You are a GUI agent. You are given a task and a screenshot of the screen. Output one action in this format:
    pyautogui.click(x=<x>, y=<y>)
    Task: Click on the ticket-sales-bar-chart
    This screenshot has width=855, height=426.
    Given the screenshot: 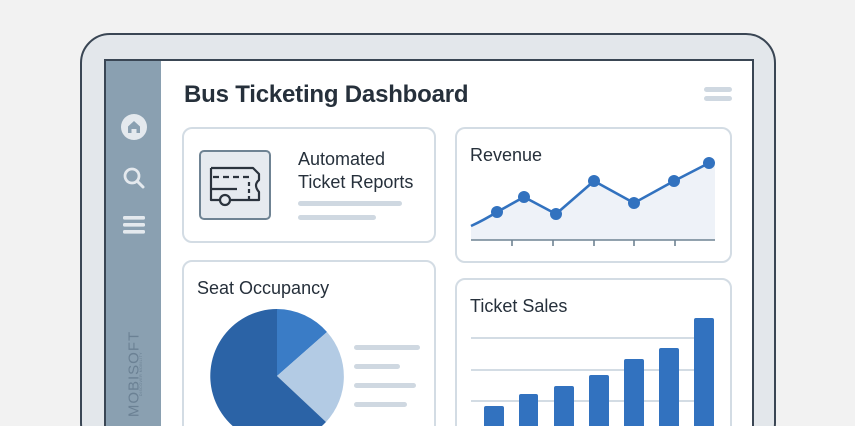 What is the action you would take?
    pyautogui.click(x=592, y=372)
    